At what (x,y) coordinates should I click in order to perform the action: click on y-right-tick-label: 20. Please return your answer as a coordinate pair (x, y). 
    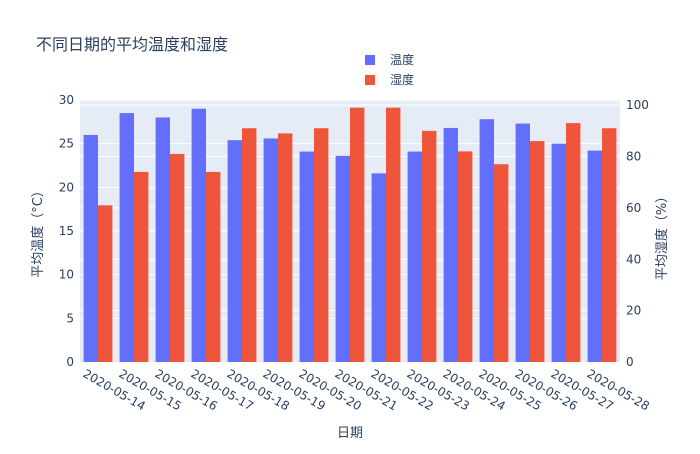
    Looking at the image, I should click on (633, 311).